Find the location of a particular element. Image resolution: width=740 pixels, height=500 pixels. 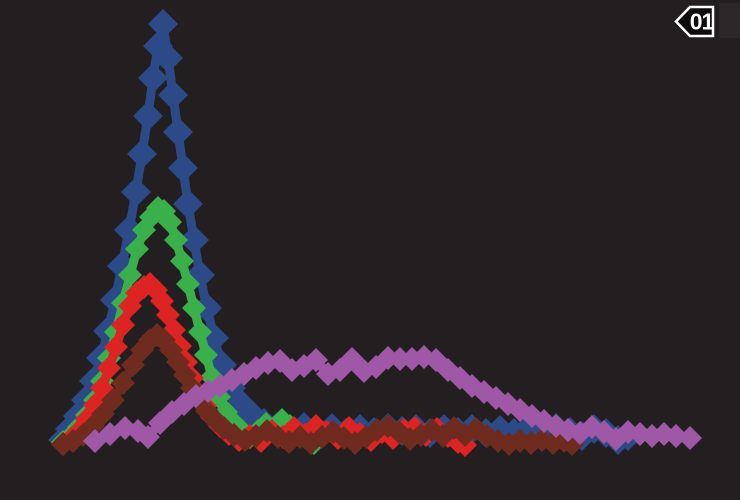

badge-arrow-outline is located at coordinates (694, 21).